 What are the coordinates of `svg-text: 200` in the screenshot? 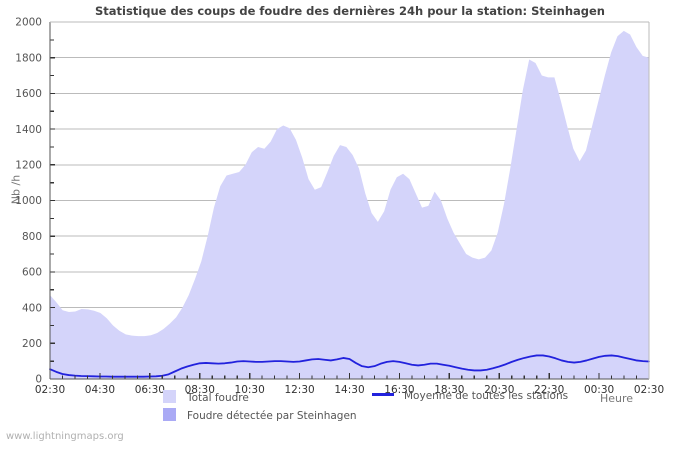 It's located at (32, 344).